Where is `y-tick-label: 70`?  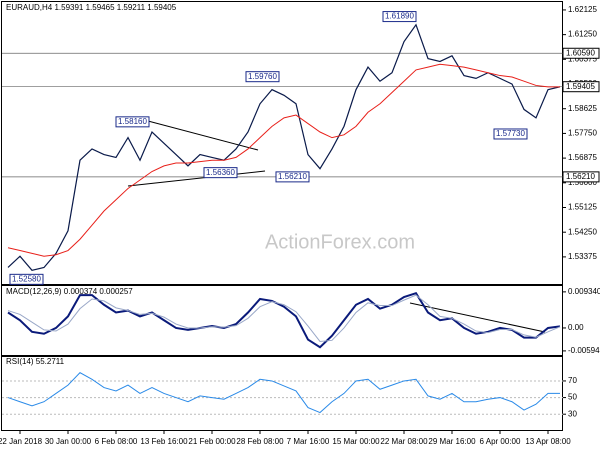
y-tick-label: 70 is located at coordinates (572, 380).